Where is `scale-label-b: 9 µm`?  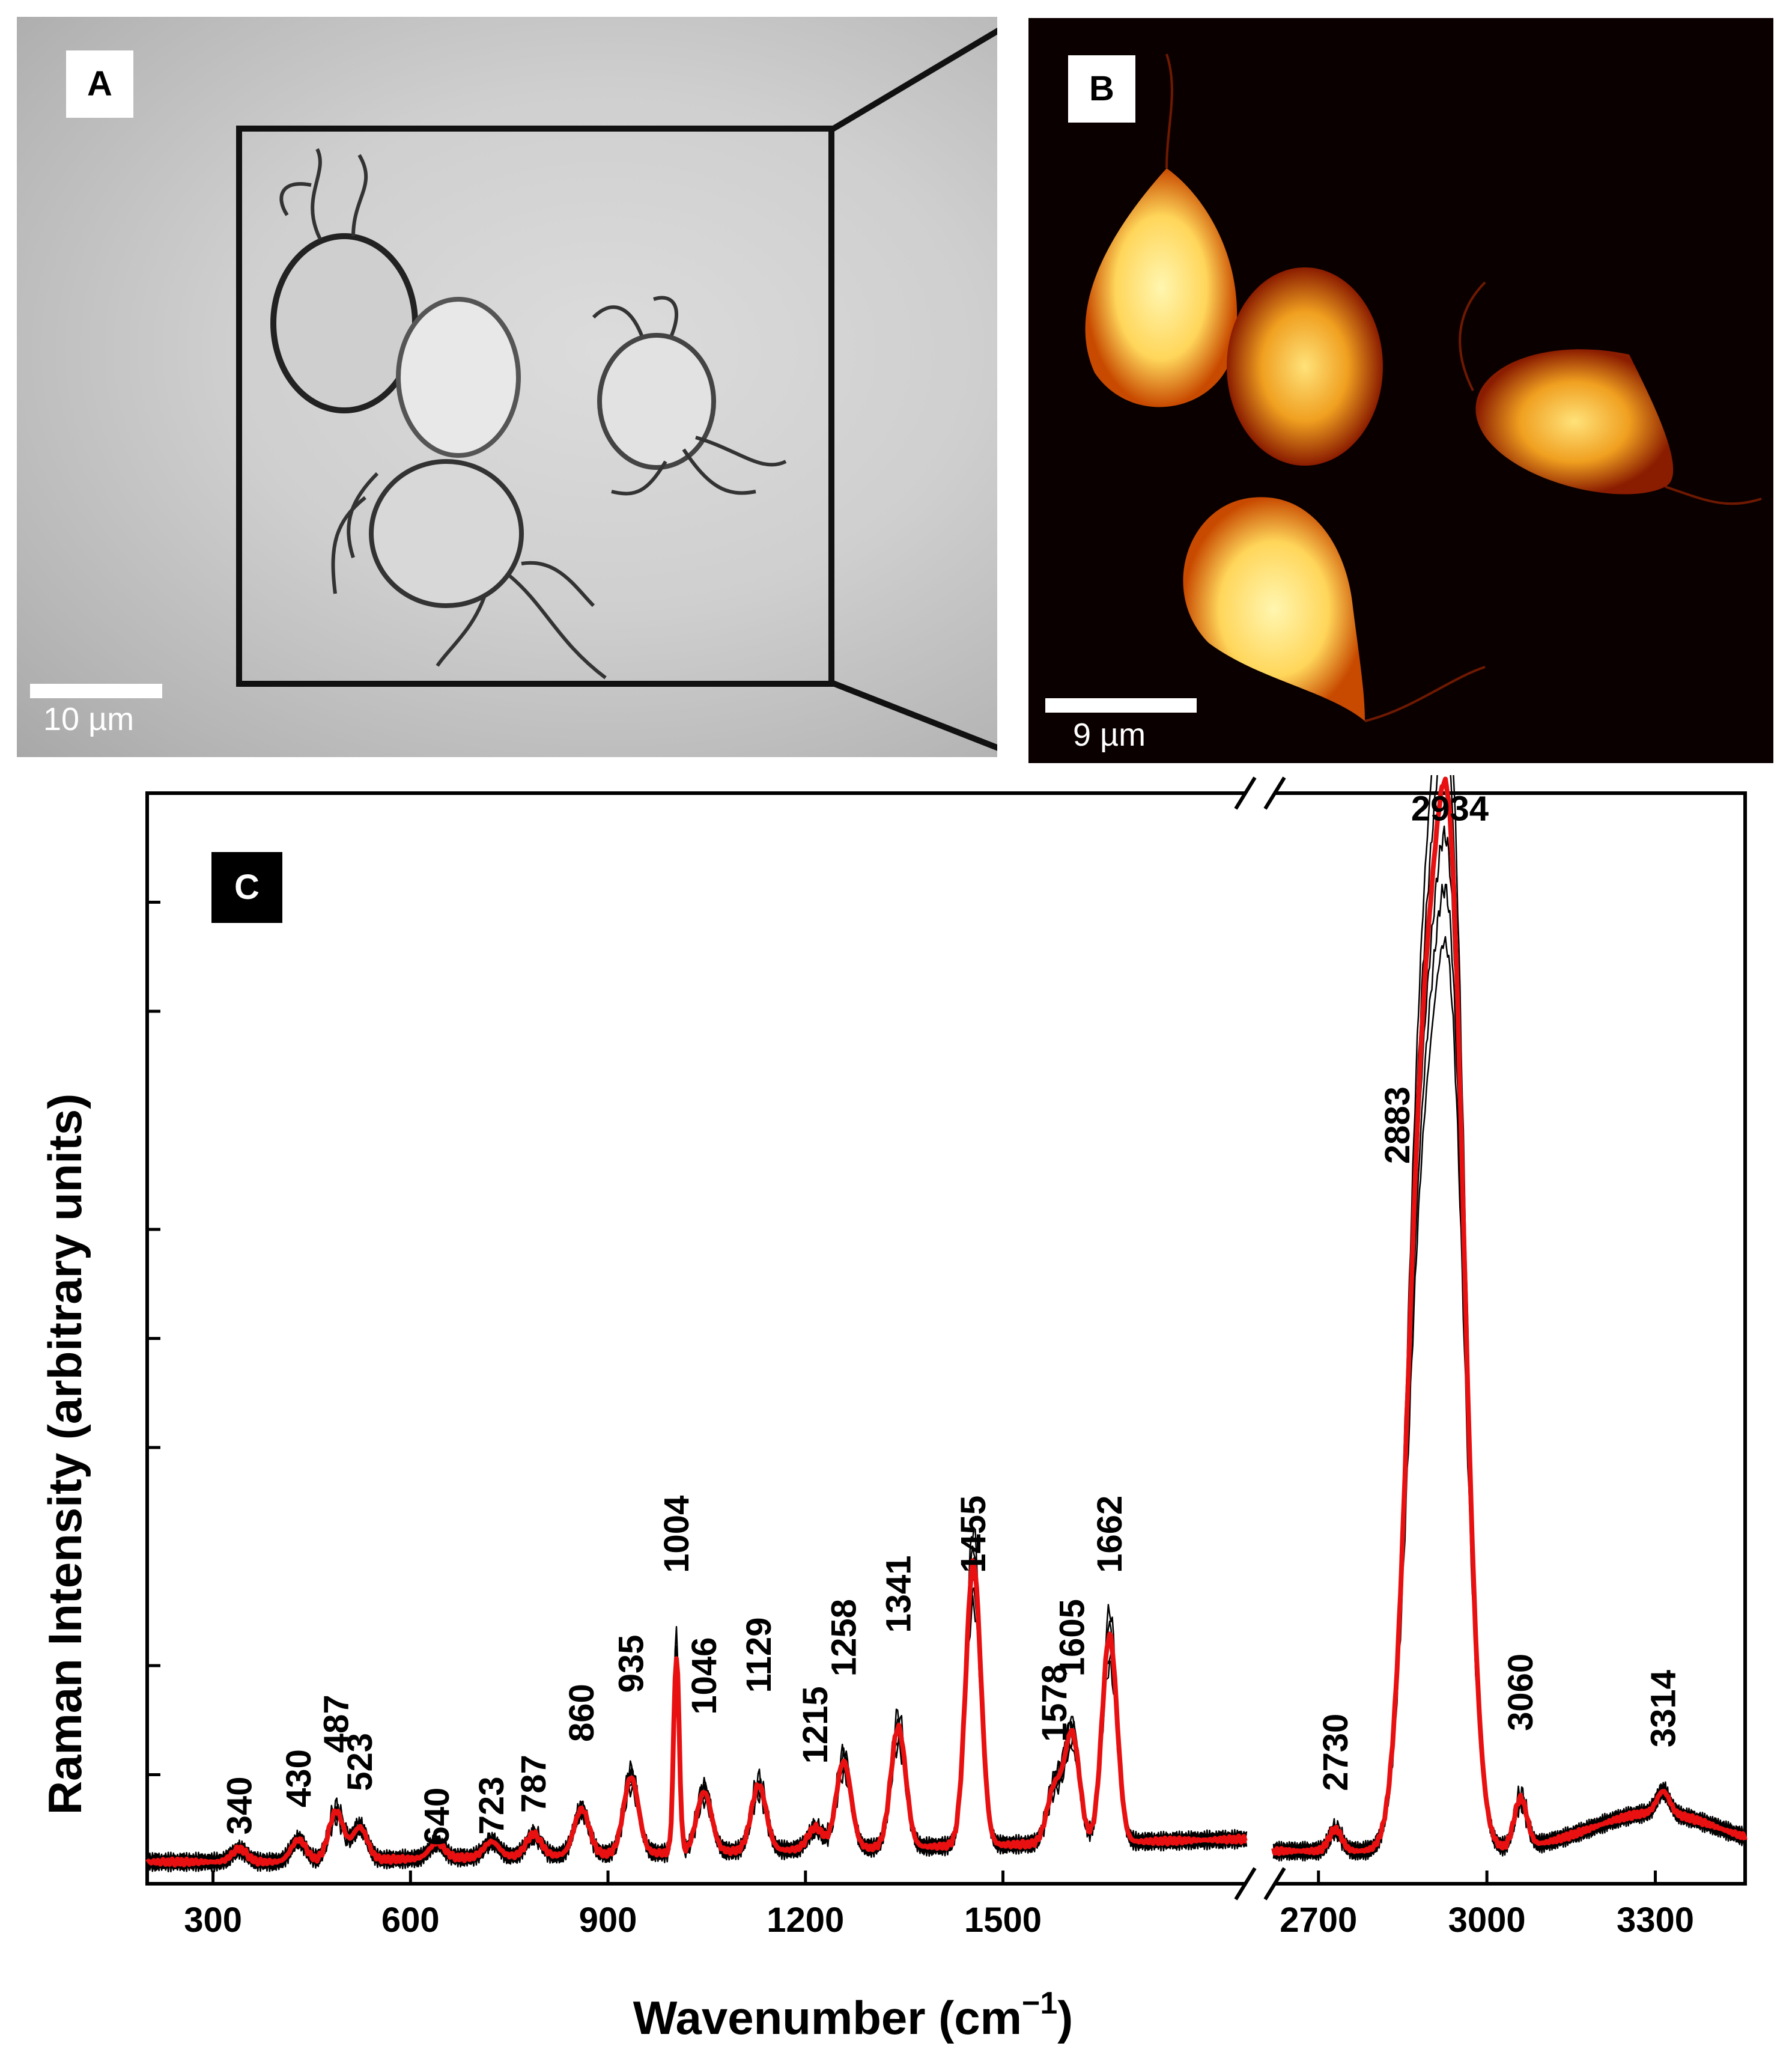 scale-label-b: 9 µm is located at coordinates (1109, 735).